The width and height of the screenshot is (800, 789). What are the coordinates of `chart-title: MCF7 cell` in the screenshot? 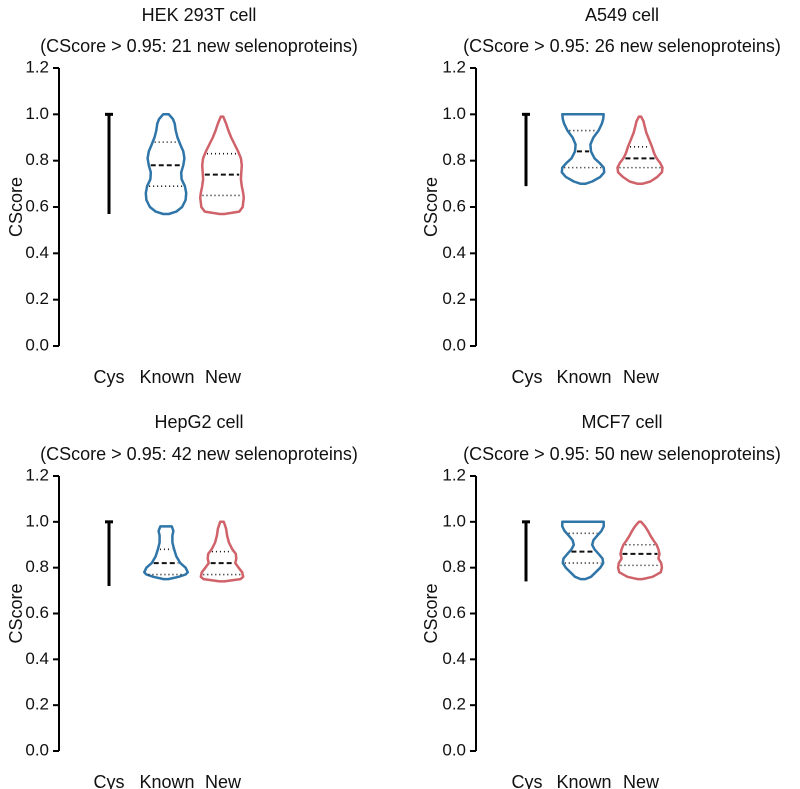 It's located at (621, 422).